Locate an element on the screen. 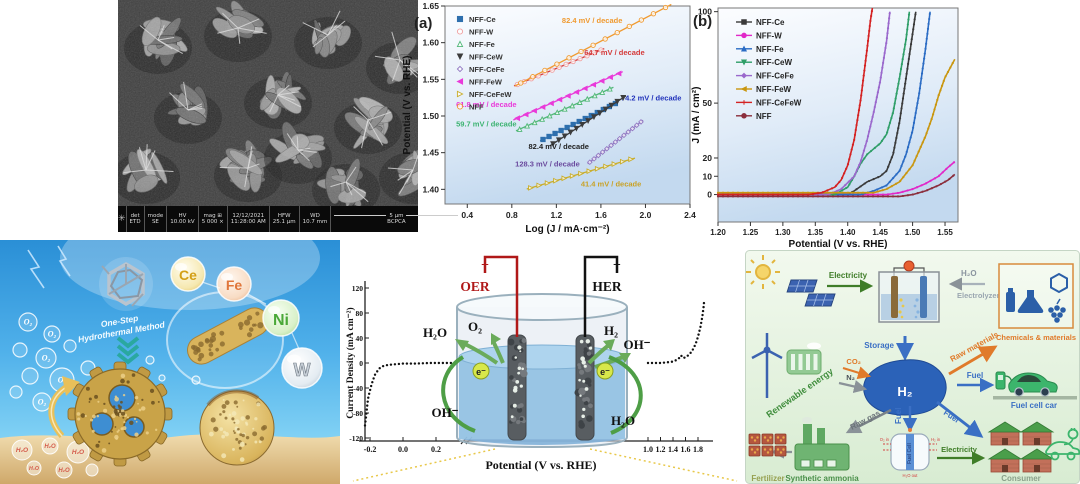 The width and height of the screenshot is (1080, 484). svg-text: 2.4 is located at coordinates (690, 215).